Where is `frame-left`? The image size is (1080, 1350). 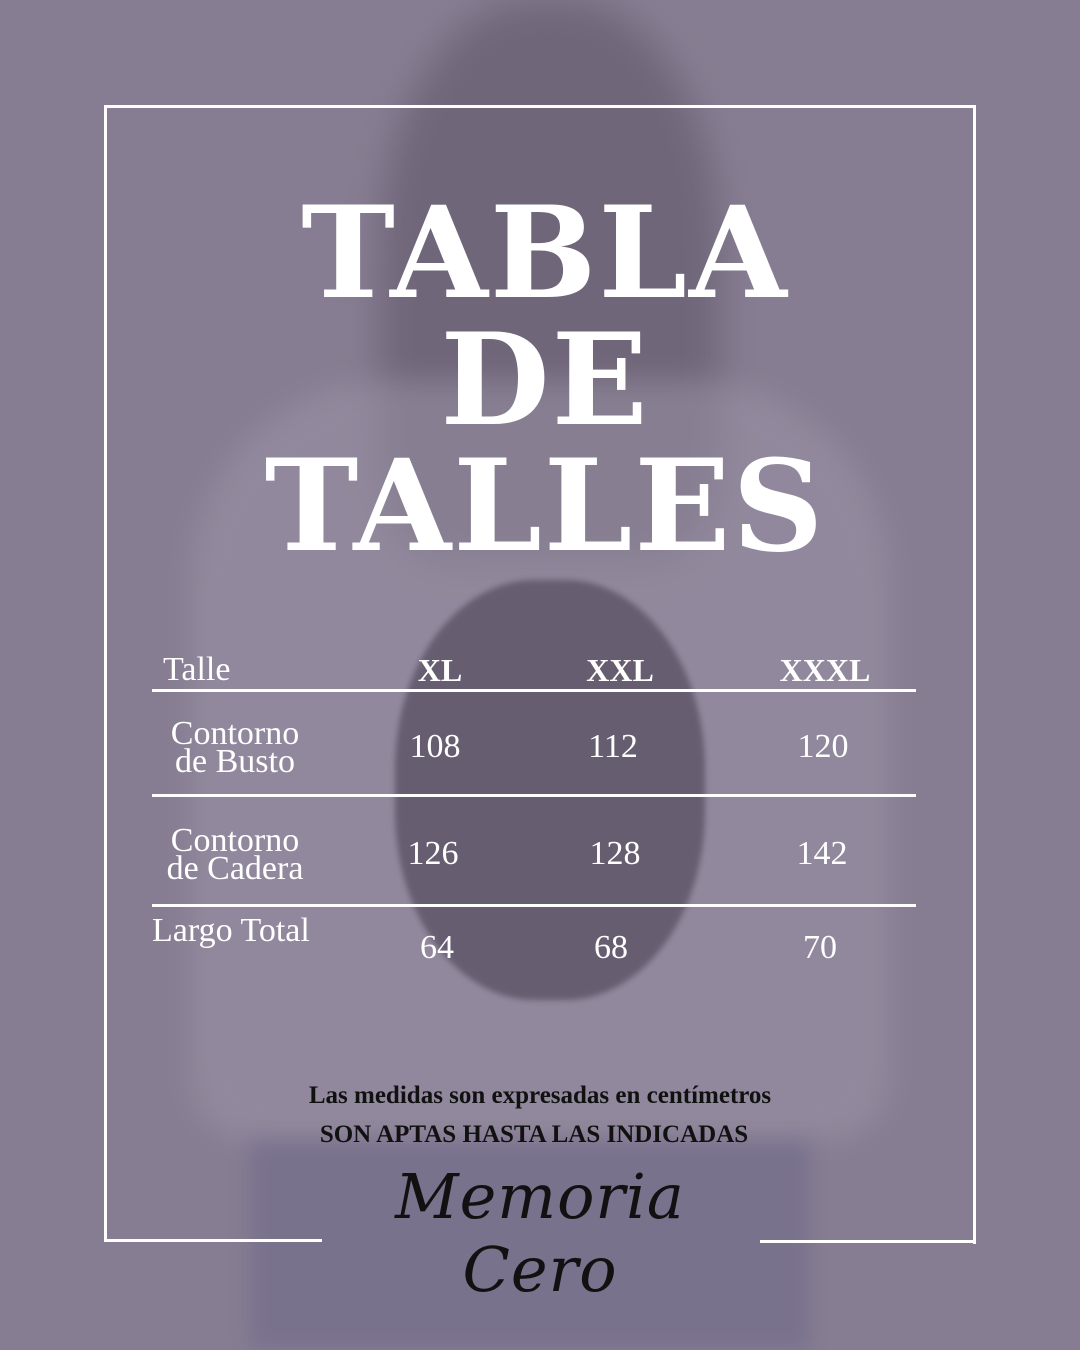
frame-left is located at coordinates (105, 673).